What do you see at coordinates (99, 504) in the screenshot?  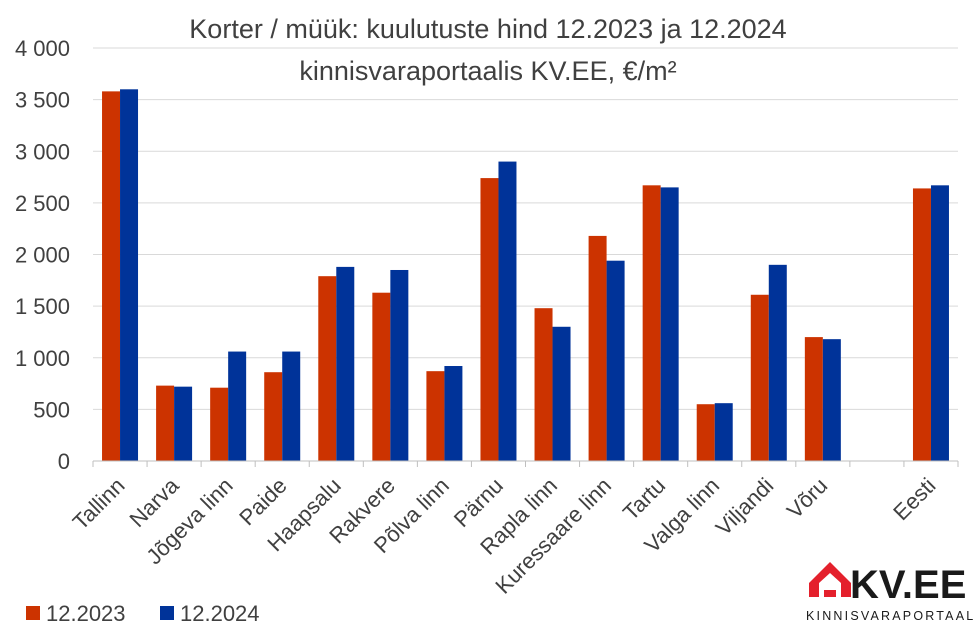 I see `x-tick-label: Tallinn` at bounding box center [99, 504].